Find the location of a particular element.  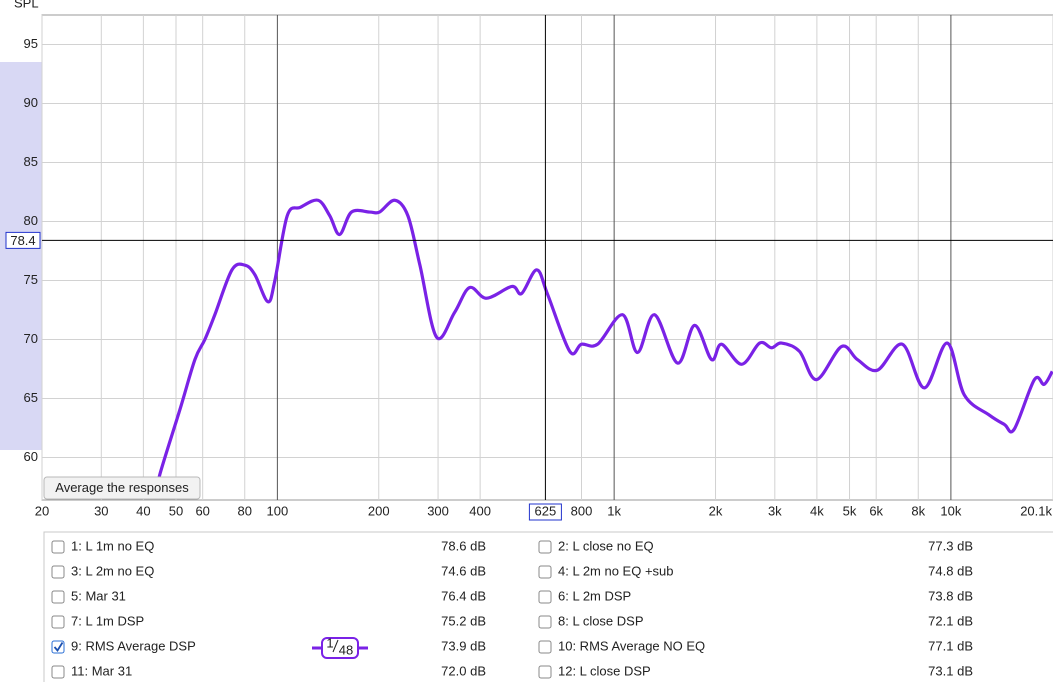

x-tick-label: 3k is located at coordinates (775, 510).